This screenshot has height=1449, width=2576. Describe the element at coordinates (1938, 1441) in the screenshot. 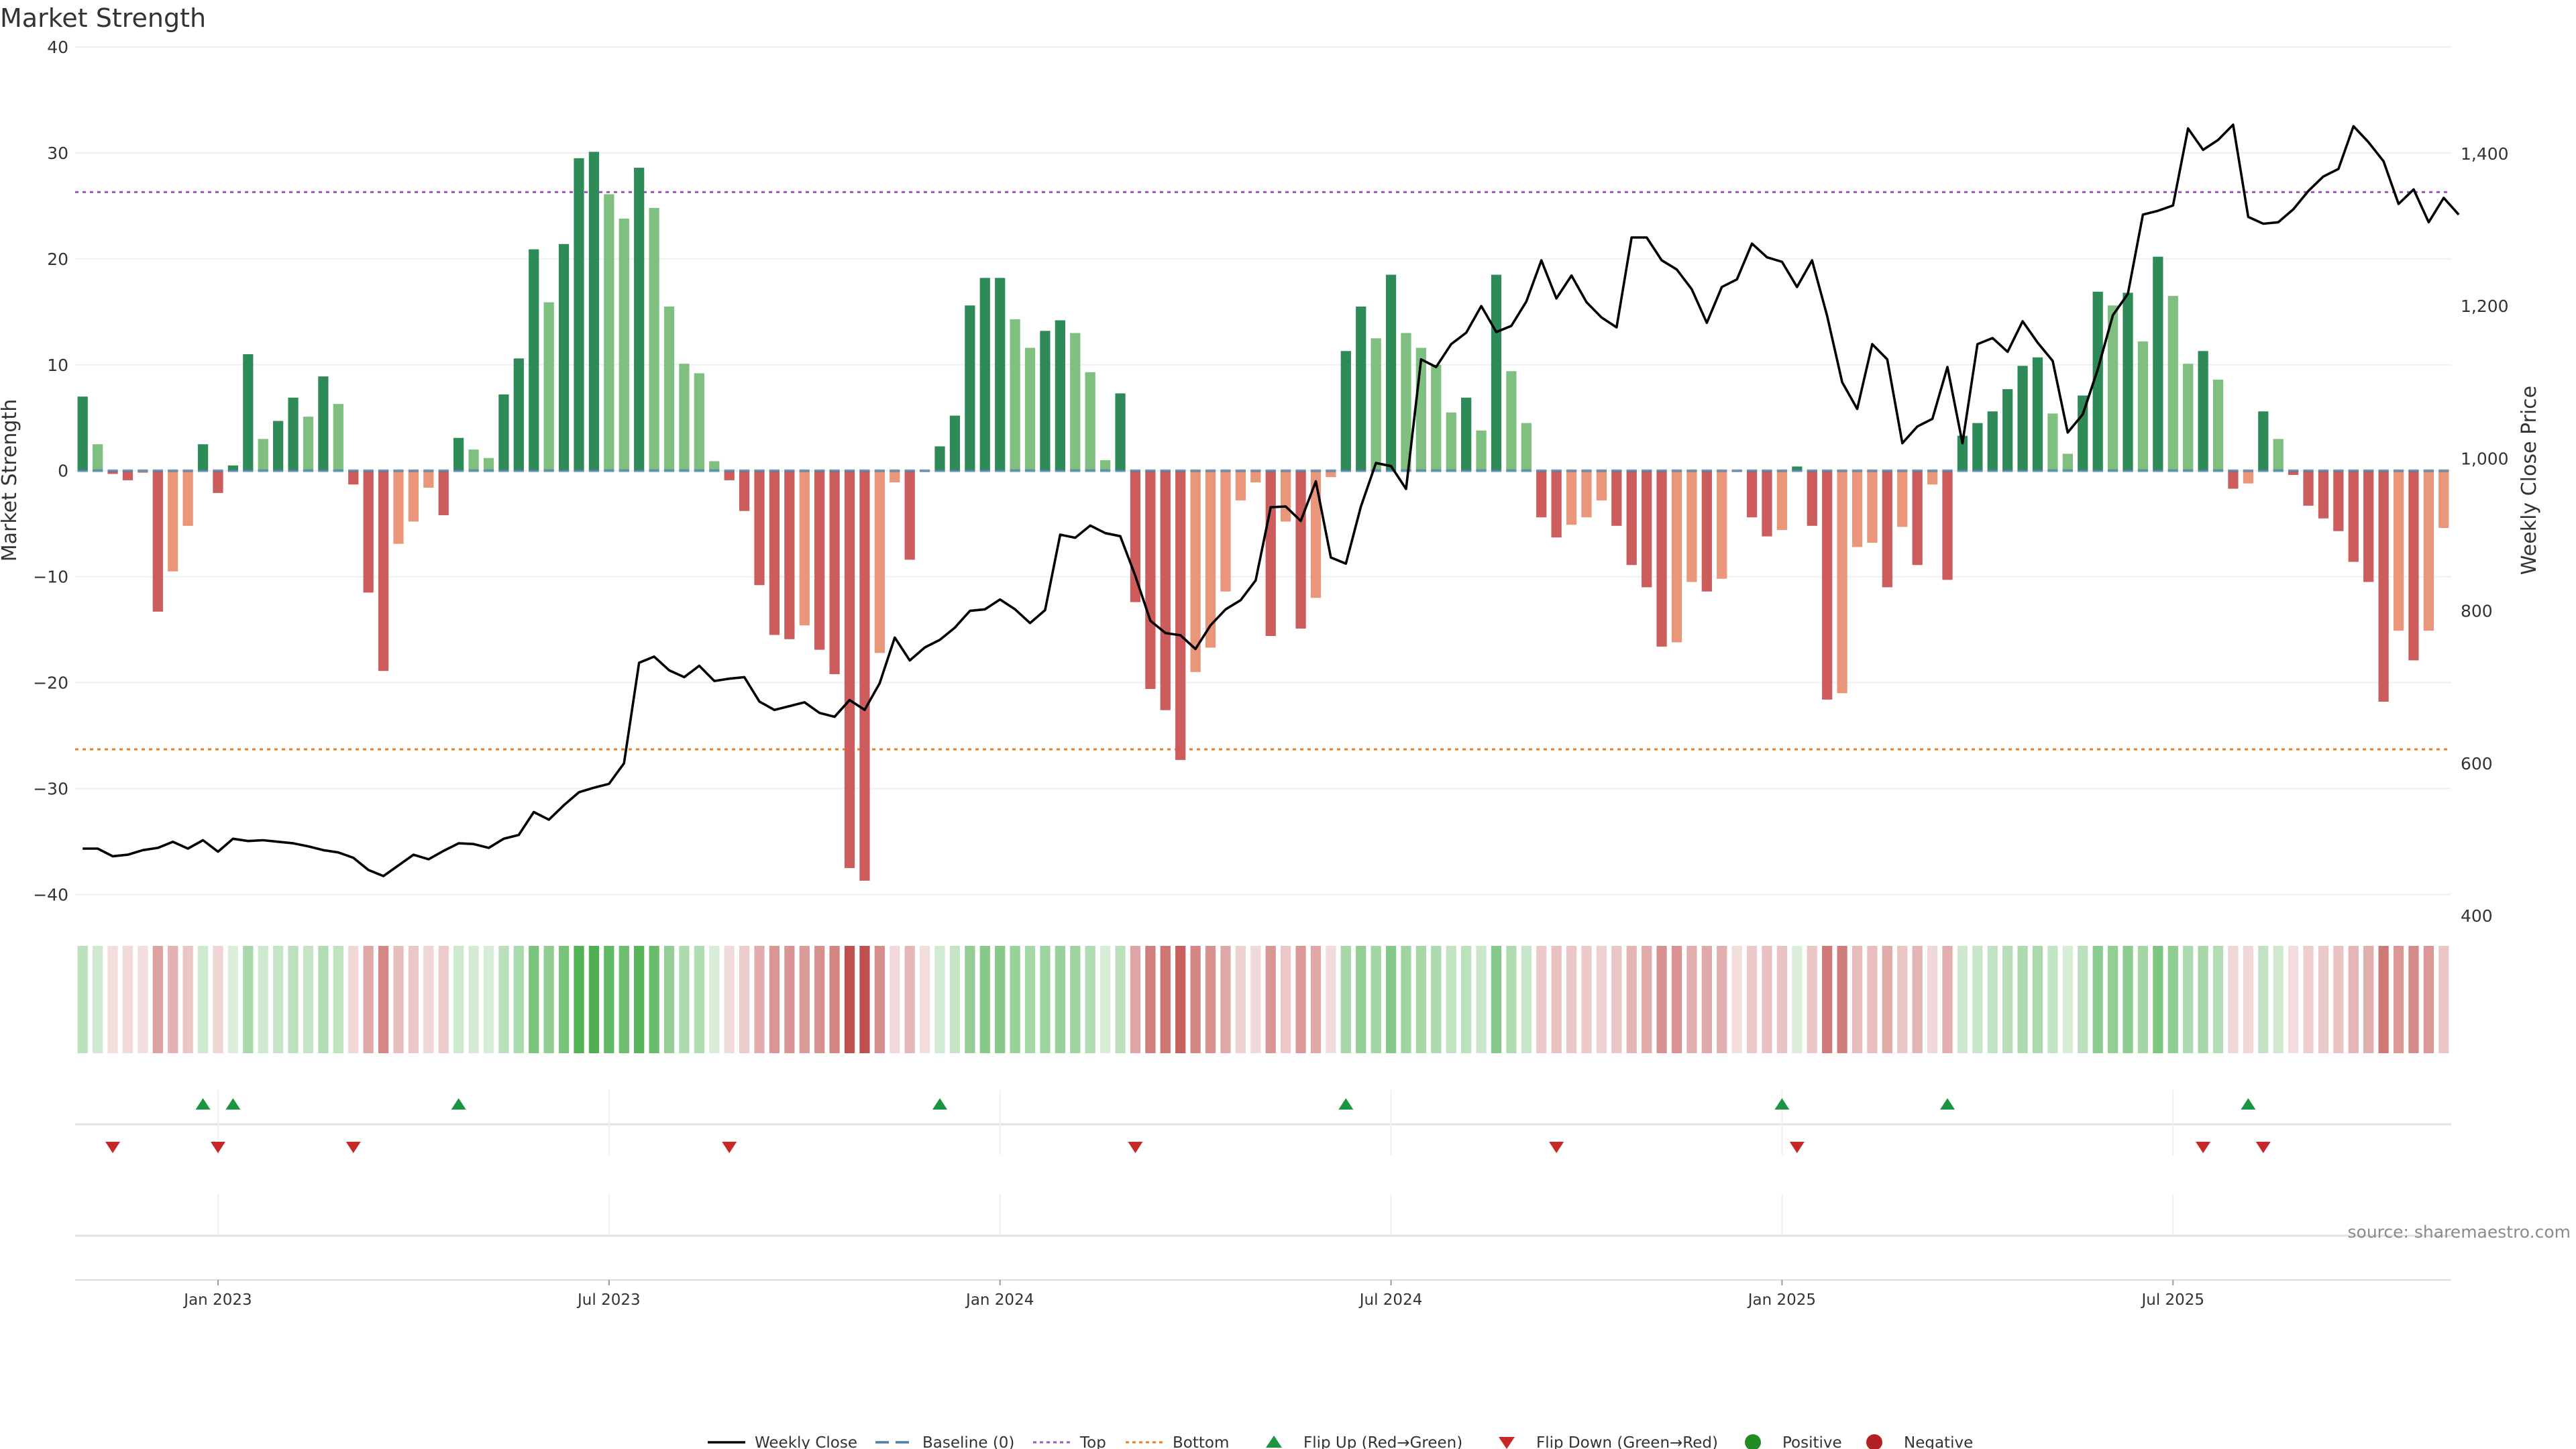

I see `legend-label: Negative` at that location.